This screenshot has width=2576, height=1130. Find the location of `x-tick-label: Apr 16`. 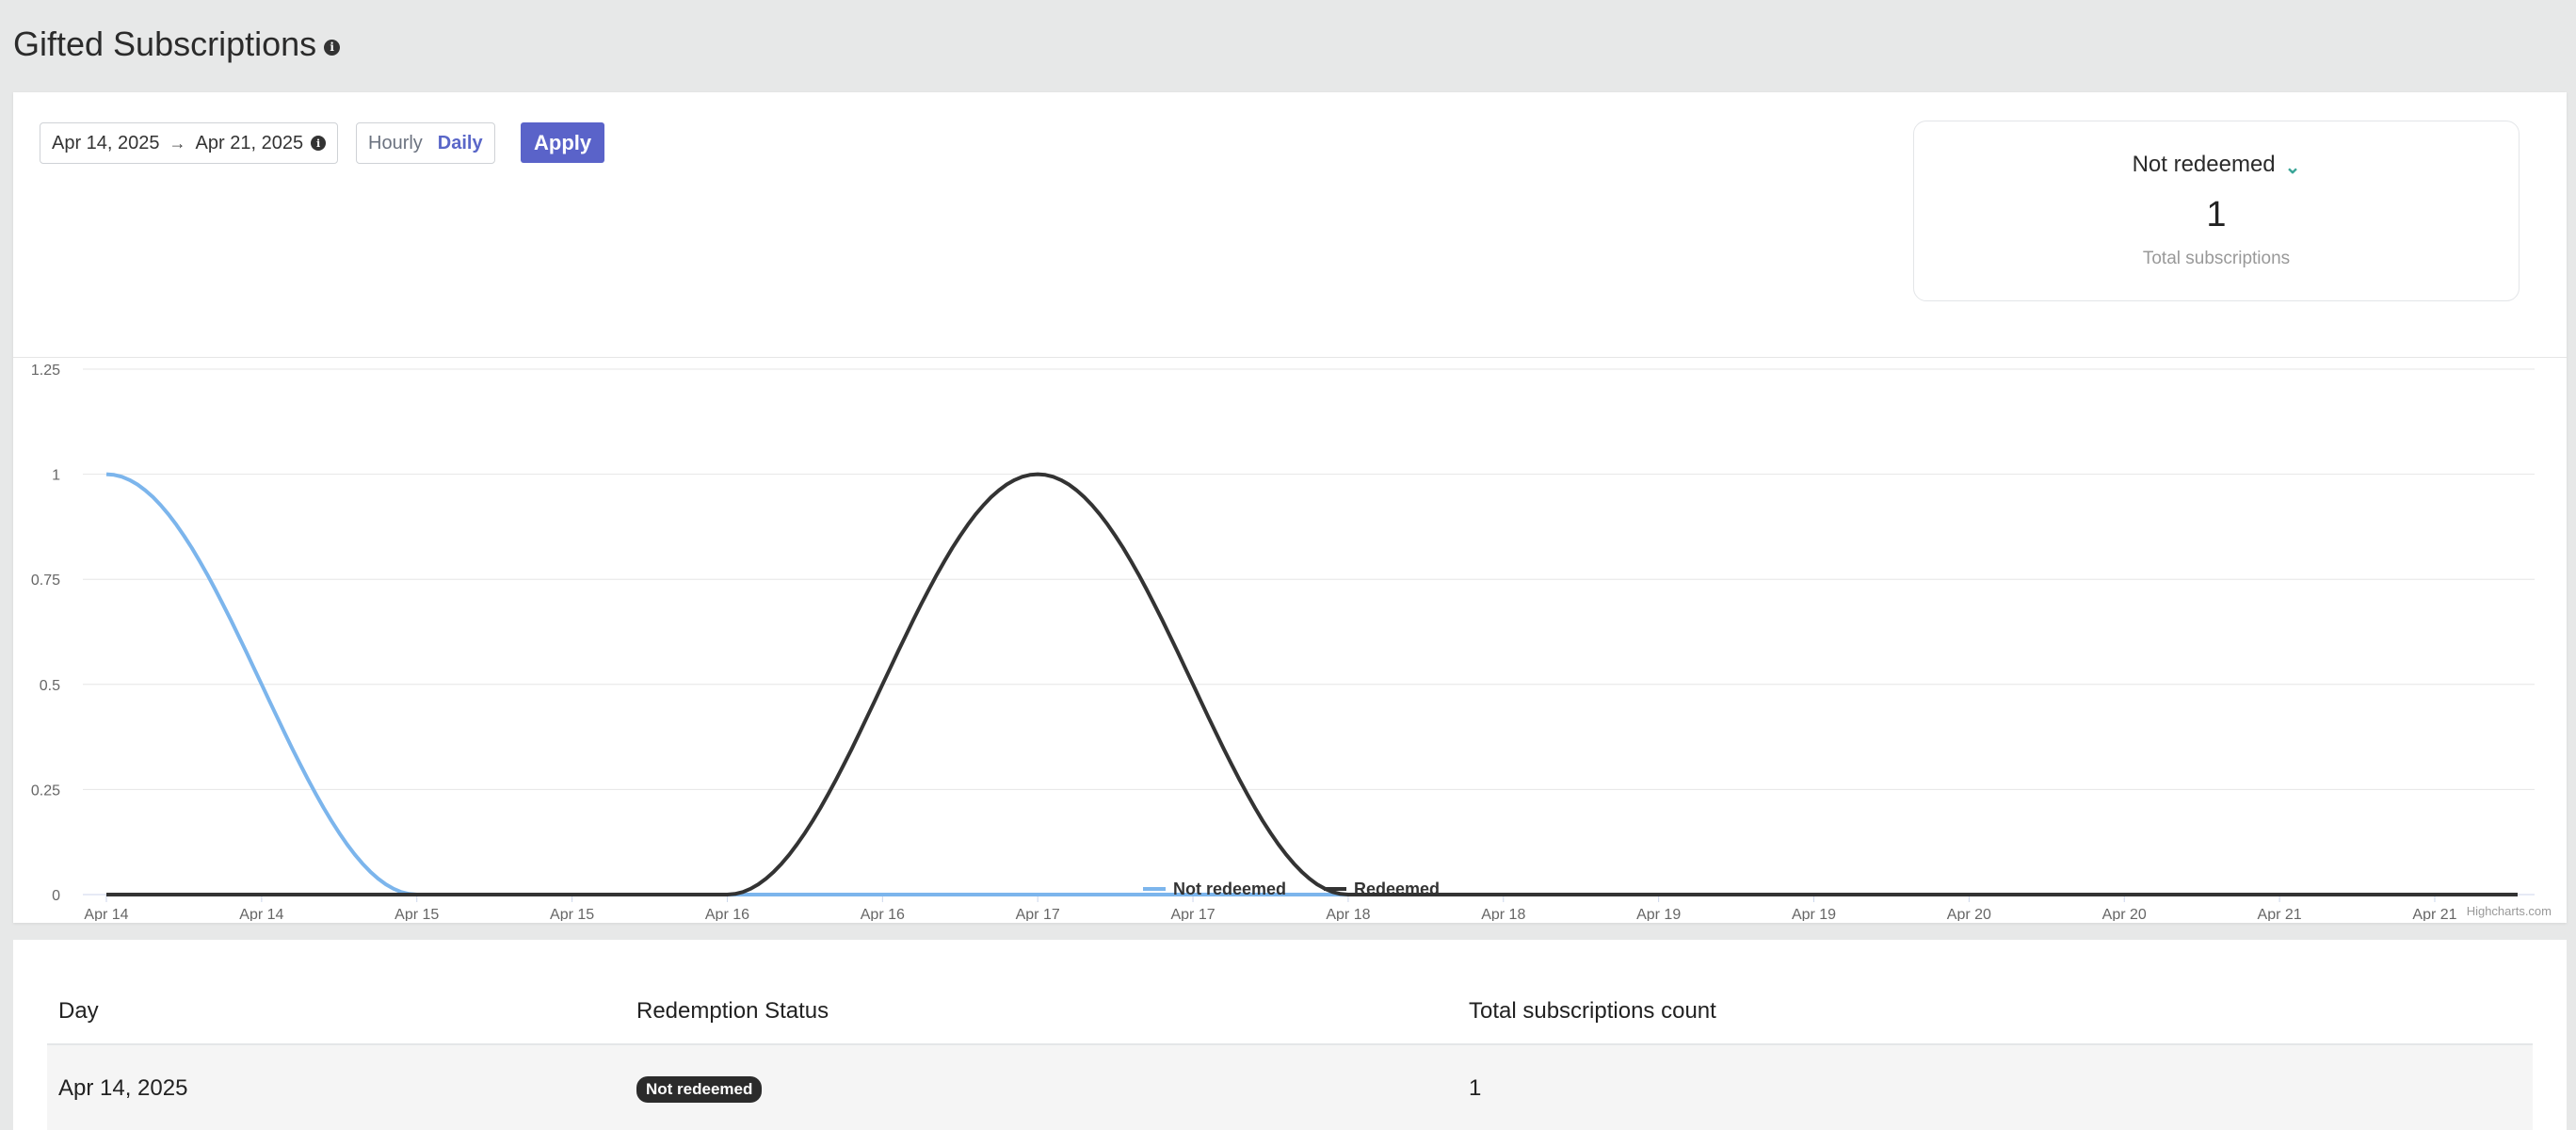

x-tick-label: Apr 16 is located at coordinates (727, 914).